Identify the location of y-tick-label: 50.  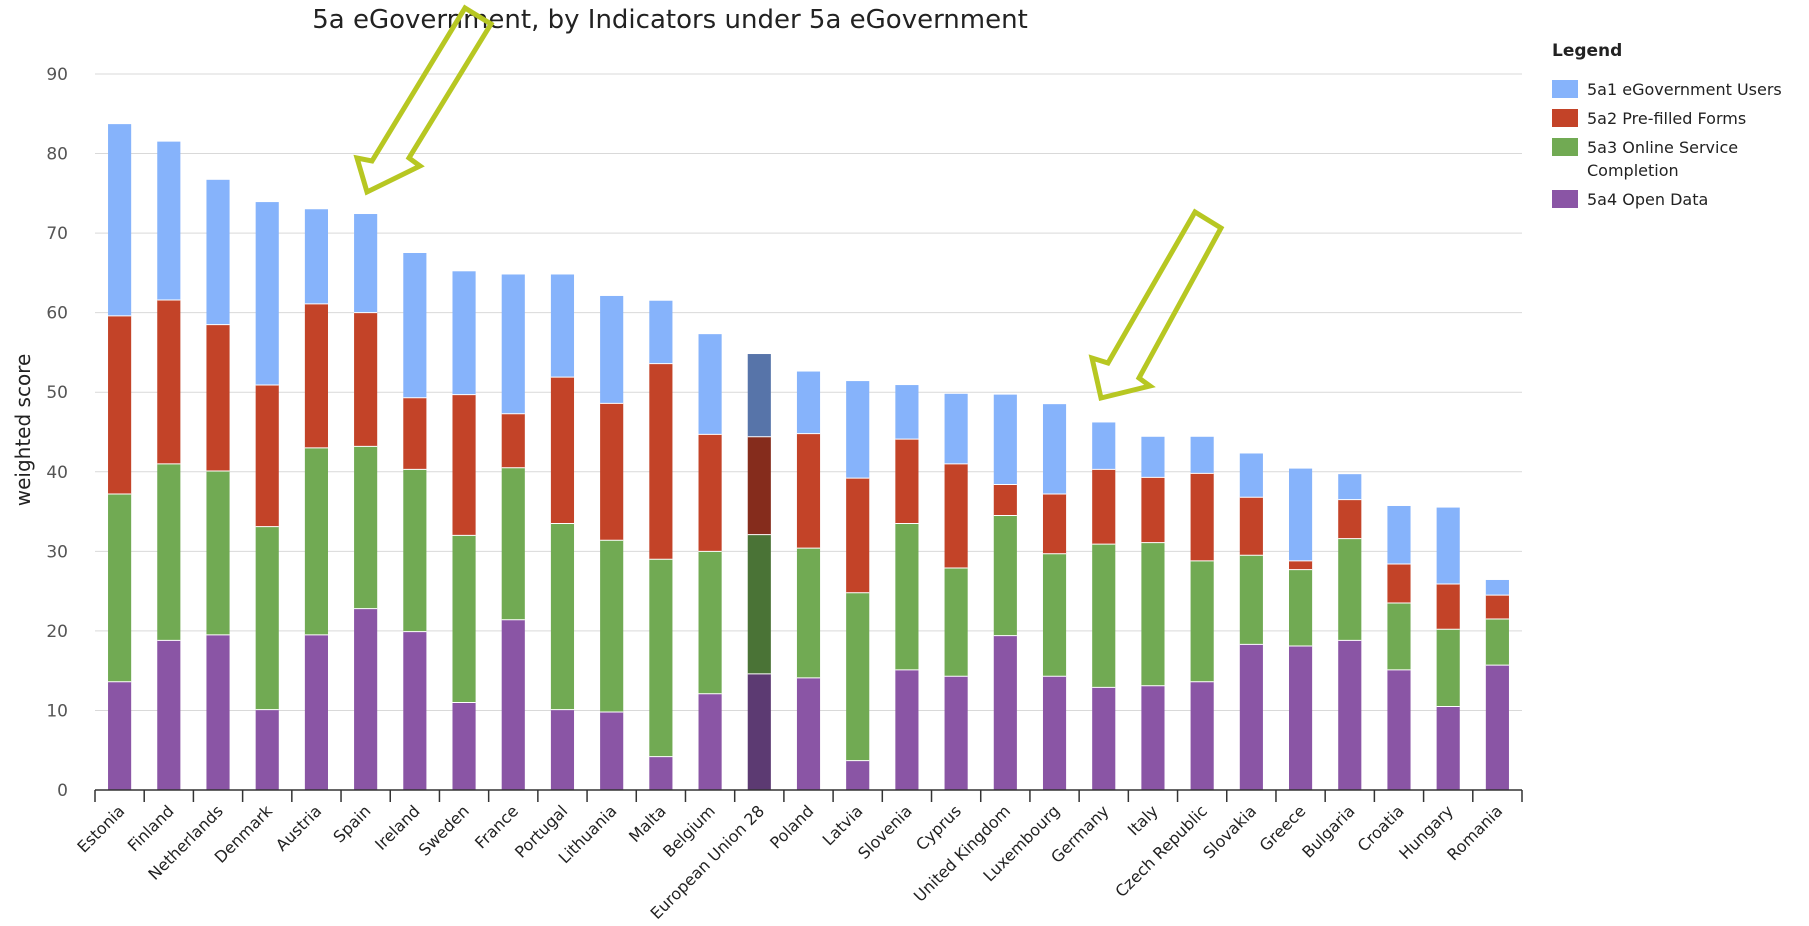
(57, 393).